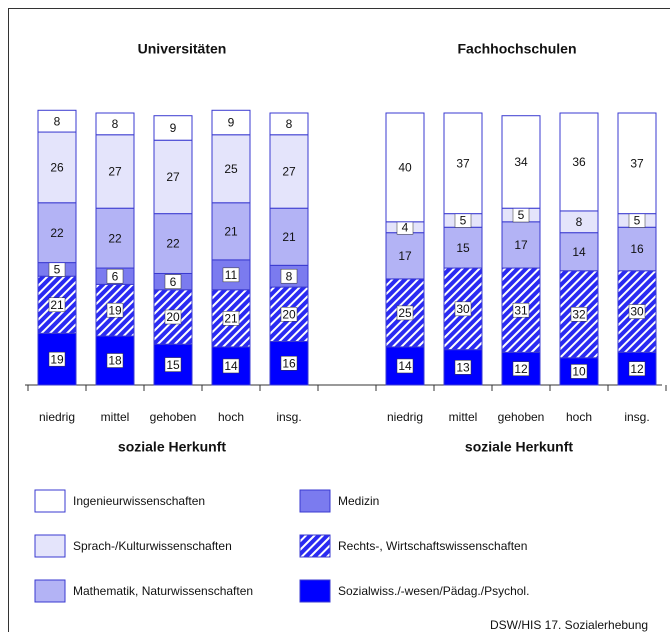 This screenshot has height=632, width=670. I want to click on data-label: 6, so click(173, 282).